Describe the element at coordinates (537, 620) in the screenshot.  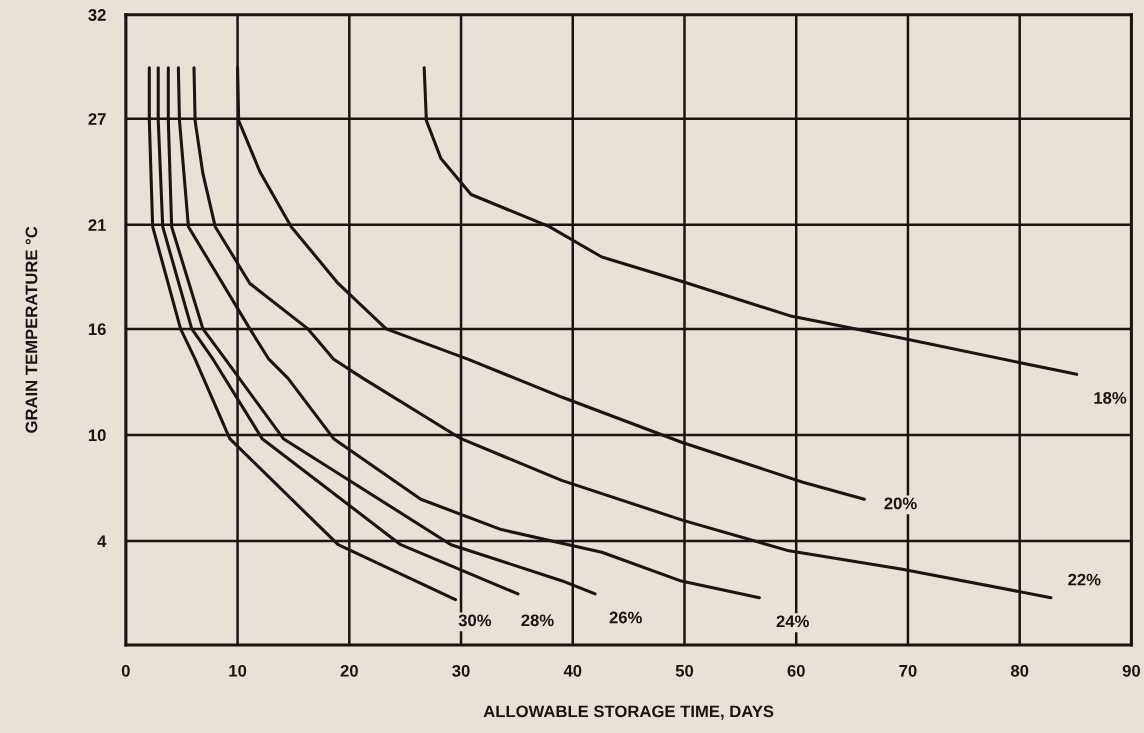
I see `series-label: 28%` at that location.